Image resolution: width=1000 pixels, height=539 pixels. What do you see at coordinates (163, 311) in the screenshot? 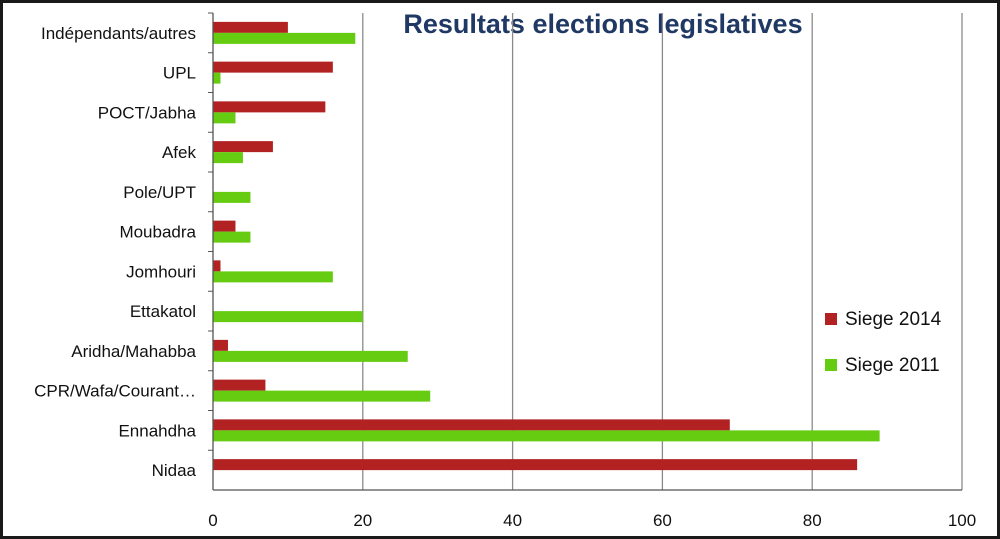
I see `category-label: Ettakatol` at bounding box center [163, 311].